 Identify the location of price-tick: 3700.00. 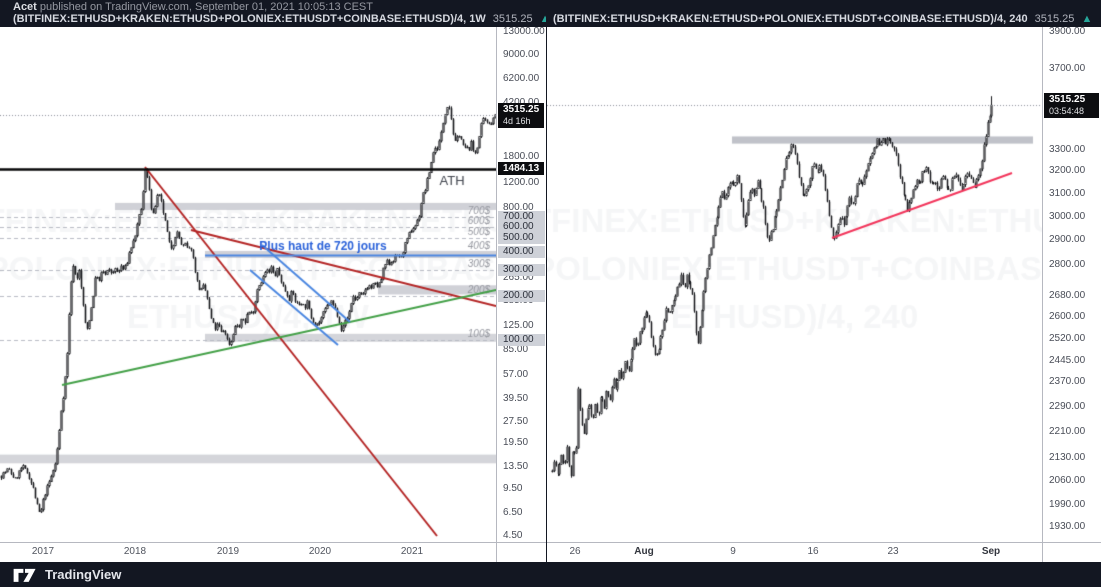
(1067, 69).